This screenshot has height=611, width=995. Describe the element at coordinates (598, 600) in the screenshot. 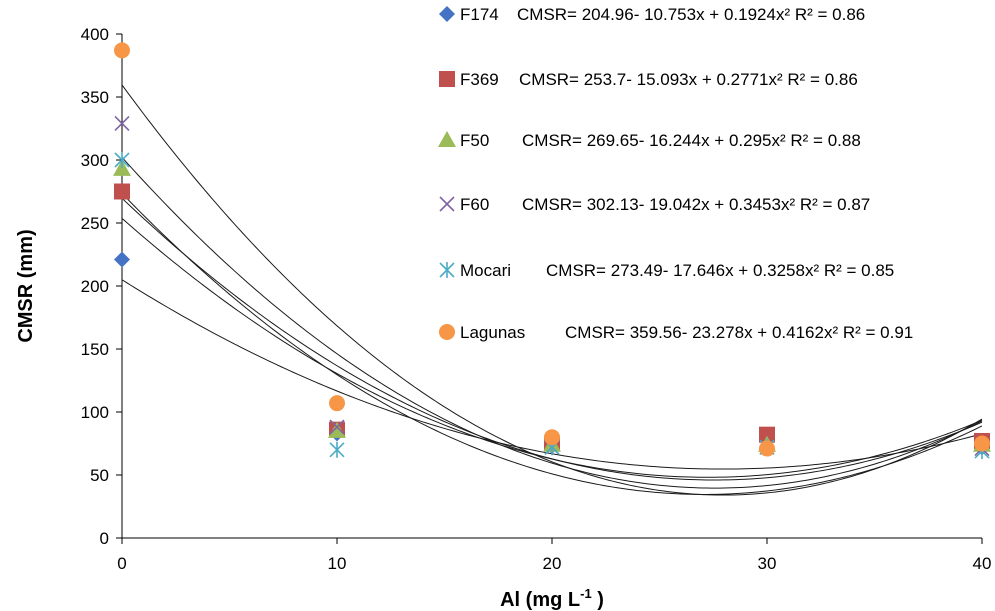

I see `x-axis-title-close: )` at that location.